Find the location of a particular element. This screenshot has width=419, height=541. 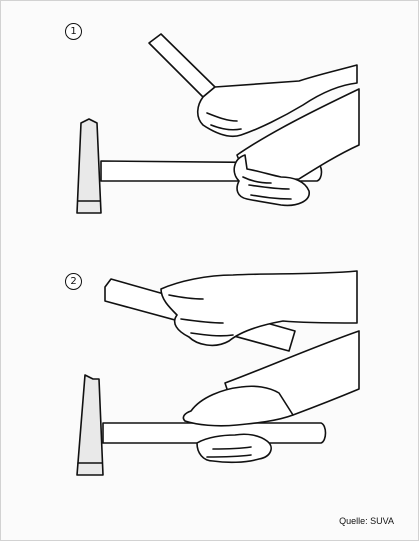

step-1-lower-fist is located at coordinates (271, 180).